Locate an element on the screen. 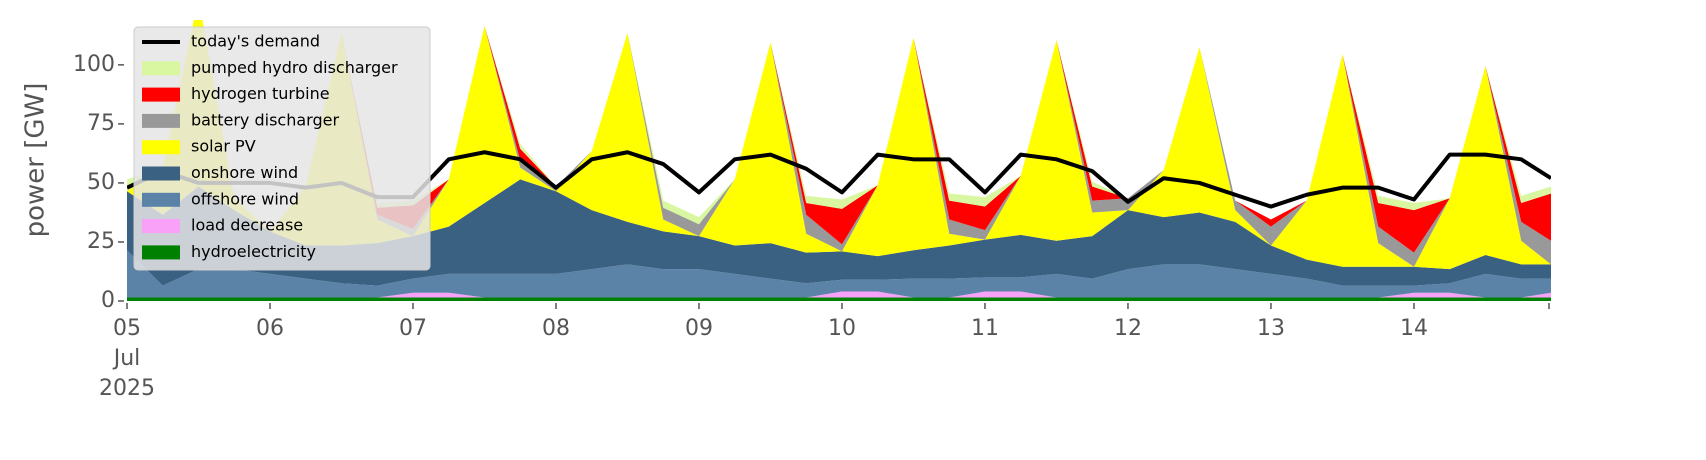 This screenshot has height=460, width=1706. x-tick-label: 13 is located at coordinates (1271, 328).